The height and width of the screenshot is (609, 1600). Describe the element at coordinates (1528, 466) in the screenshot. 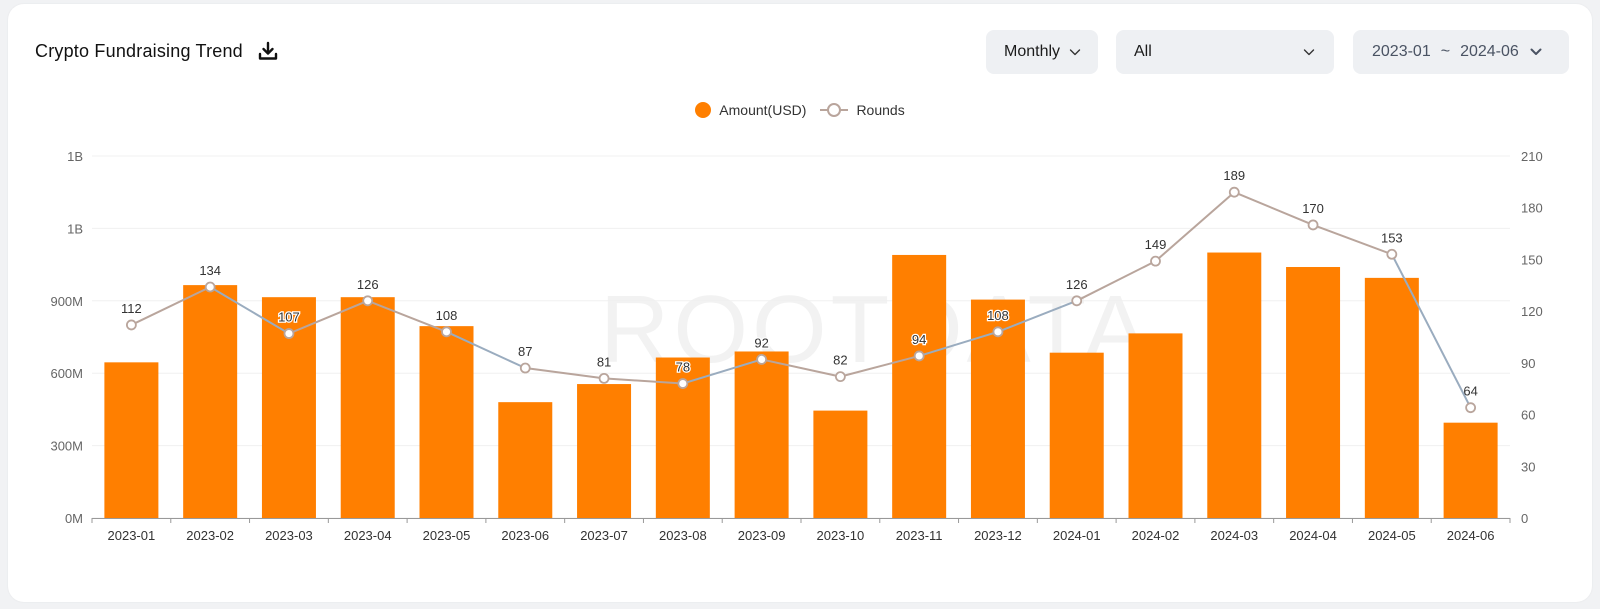

I see `right-tick-label: 30` at that location.